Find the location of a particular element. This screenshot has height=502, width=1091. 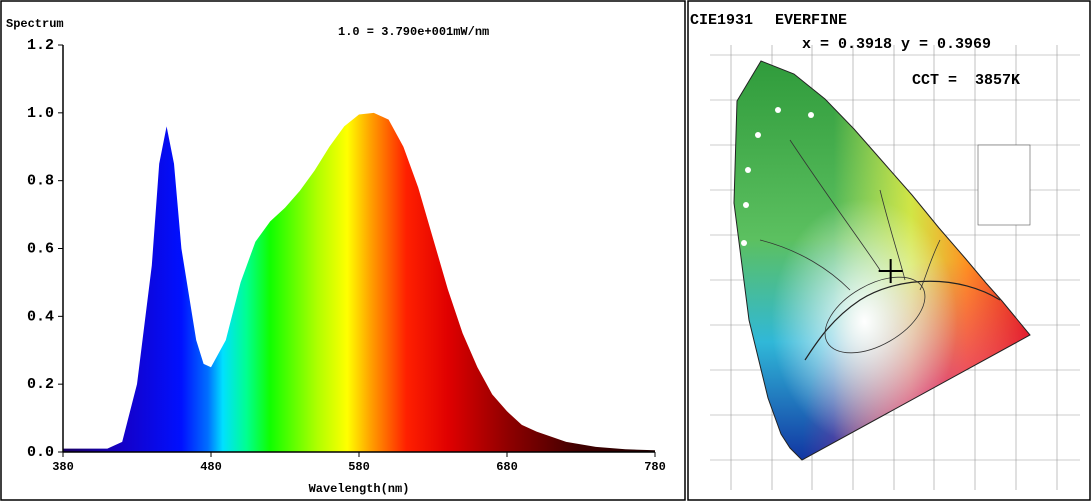

y-tick-label: 0.0 is located at coordinates (40, 452).